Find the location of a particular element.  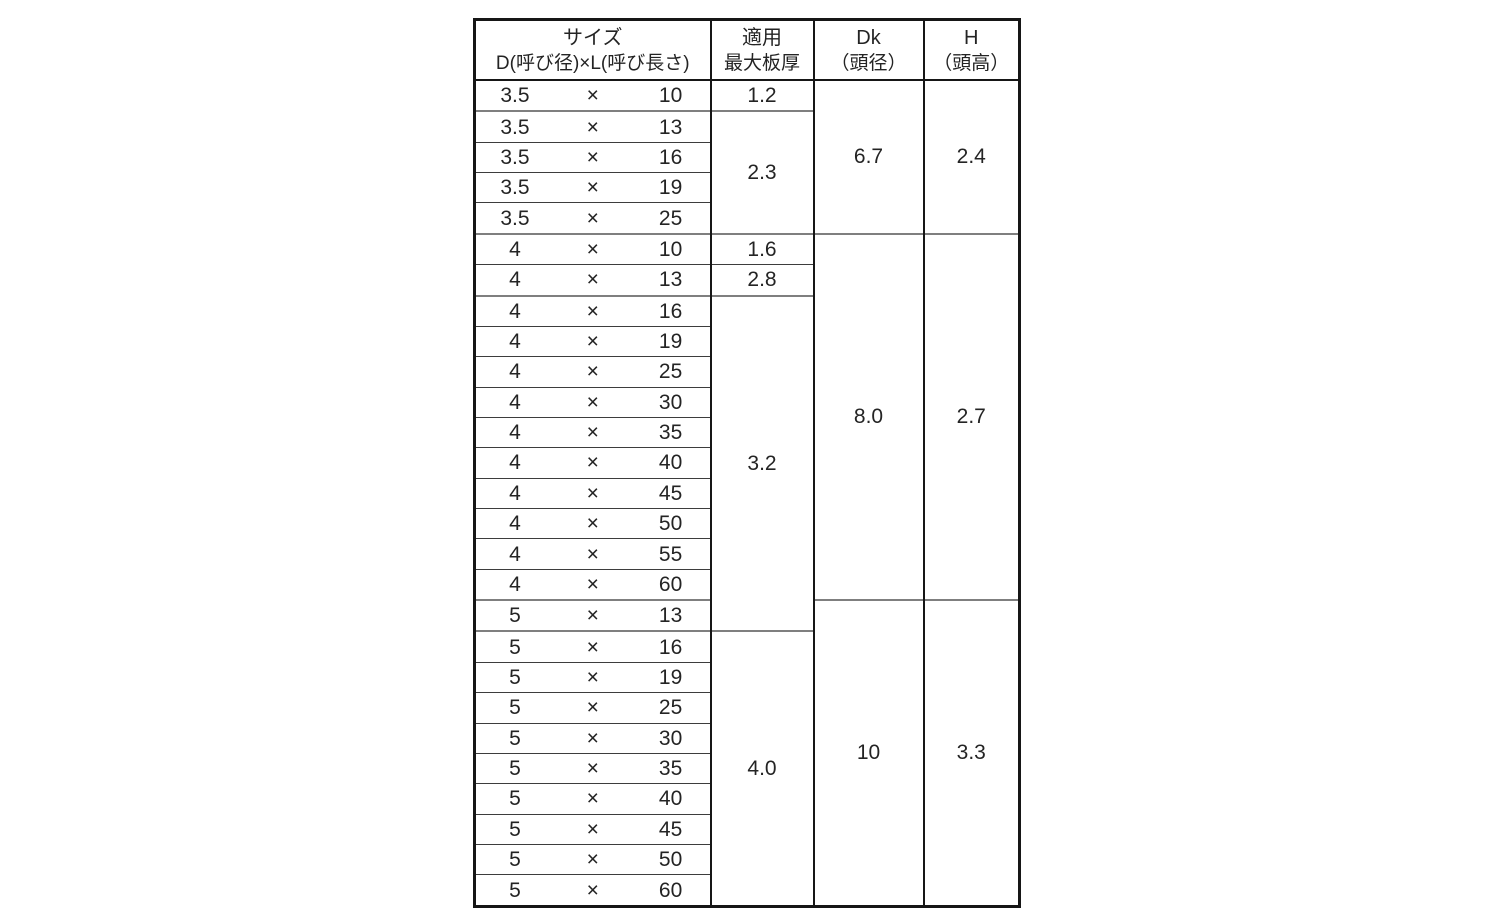

col-header-size: サイズ D(呼び径)×L(呼び長さ) is located at coordinates (592, 50).